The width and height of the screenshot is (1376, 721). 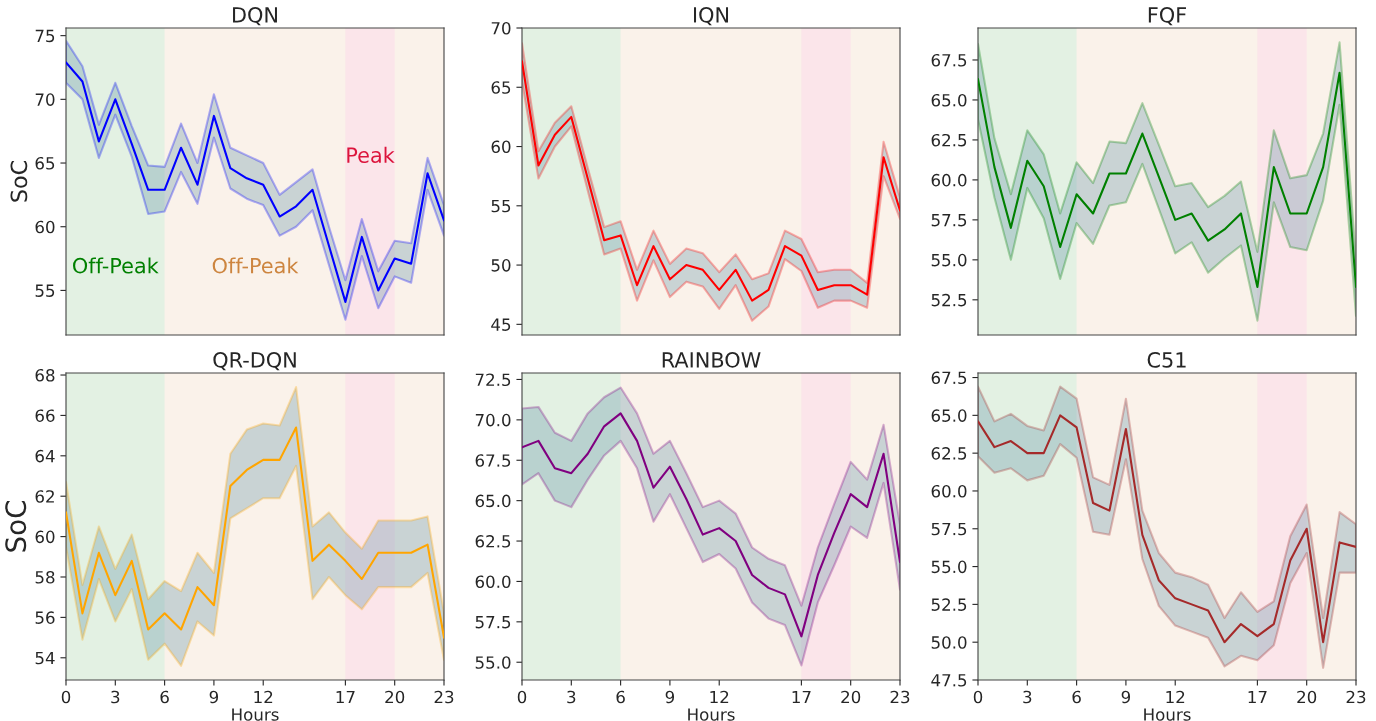 What do you see at coordinates (45, 577) in the screenshot?
I see `y-tick-label: 58` at bounding box center [45, 577].